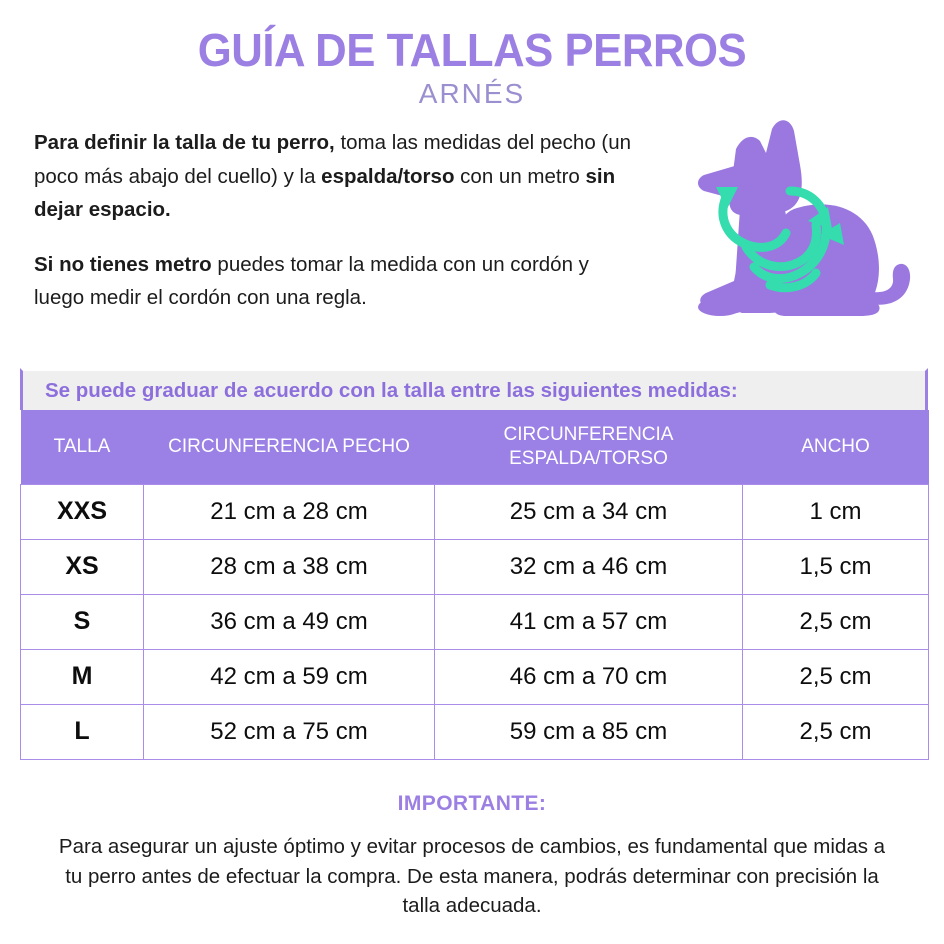 The width and height of the screenshot is (944, 944). I want to click on table-row: XS 28 cm a 38 cm 32 cm a 46 cm 1,5 cm, so click(474, 566).